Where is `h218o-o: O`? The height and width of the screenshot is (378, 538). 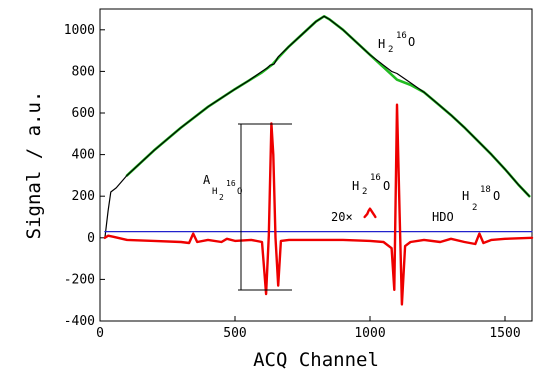 h218o-o: O is located at coordinates (496, 196).